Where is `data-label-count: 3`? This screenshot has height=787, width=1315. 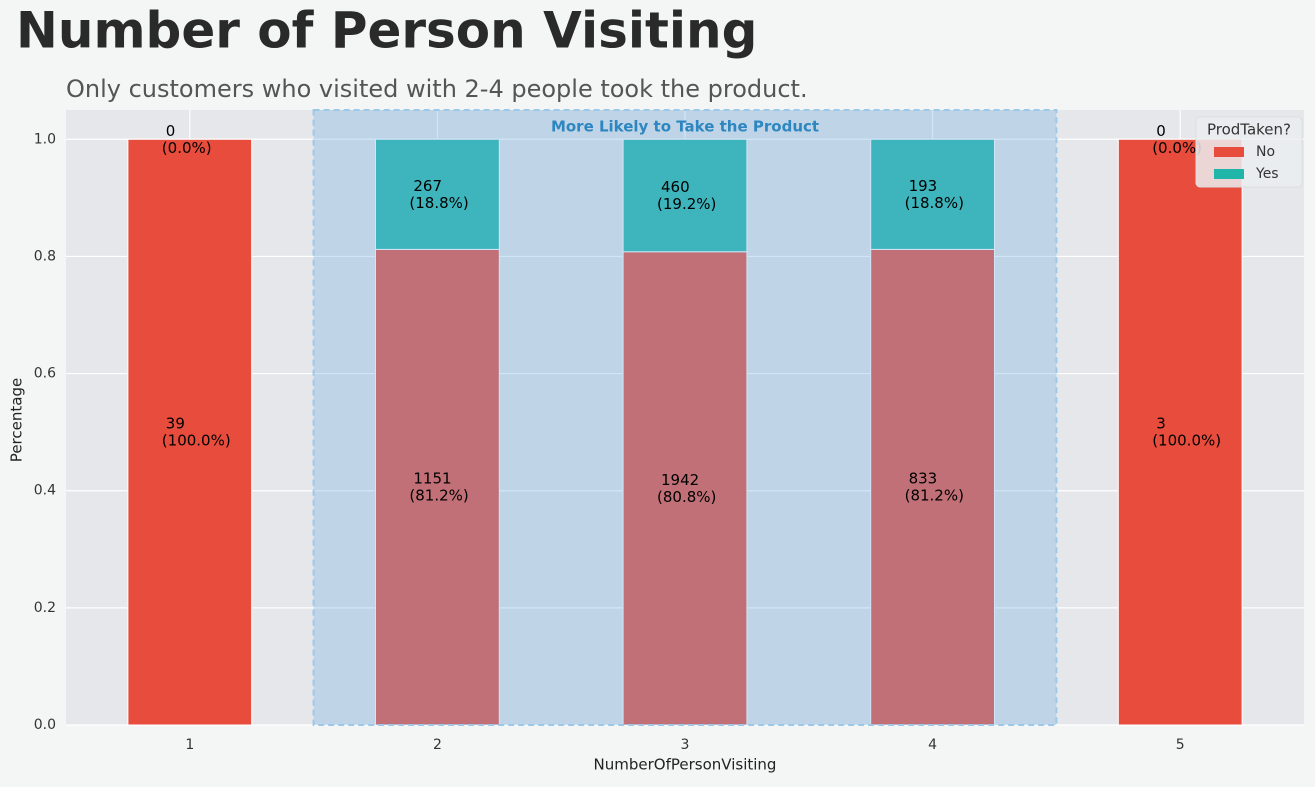 data-label-count: 3 is located at coordinates (1161, 424).